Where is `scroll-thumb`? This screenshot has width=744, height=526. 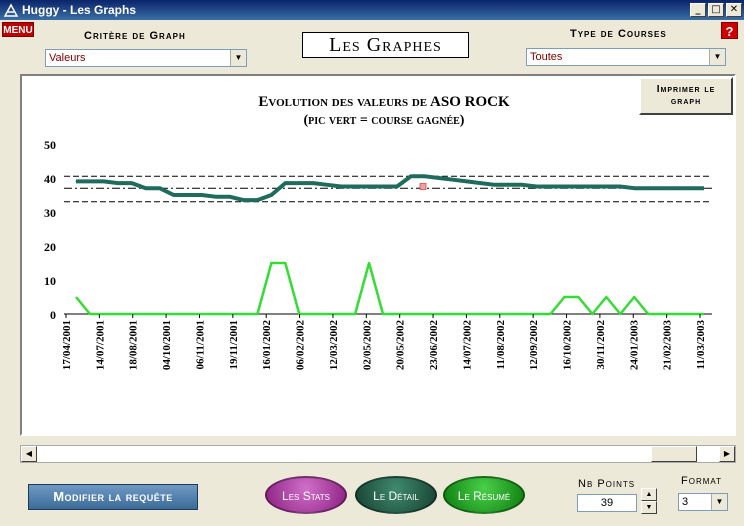
scroll-thumb is located at coordinates (674, 454).